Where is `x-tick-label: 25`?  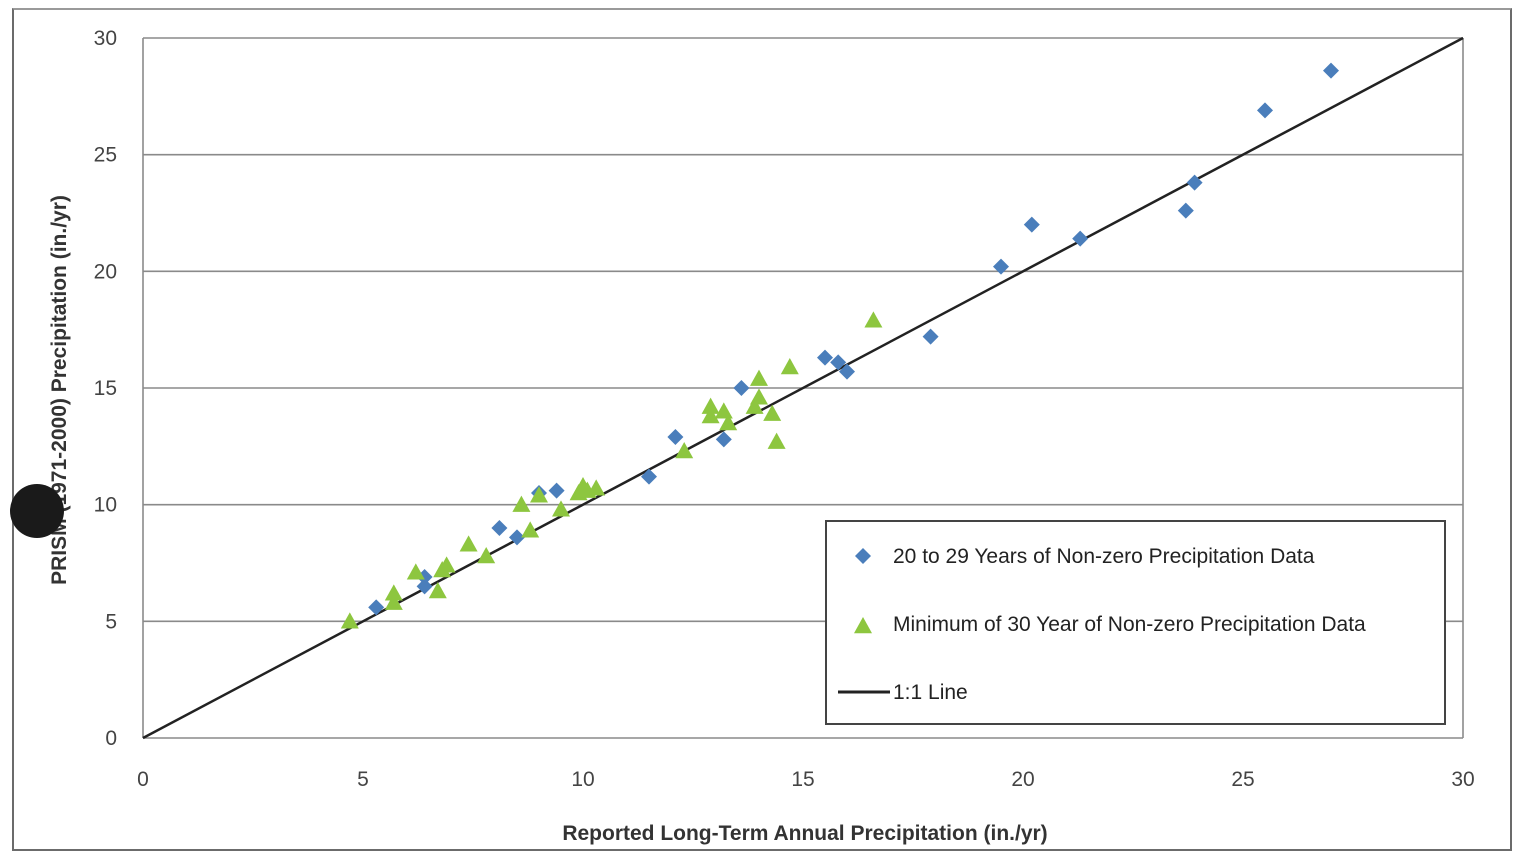 x-tick-label: 25 is located at coordinates (1242, 779).